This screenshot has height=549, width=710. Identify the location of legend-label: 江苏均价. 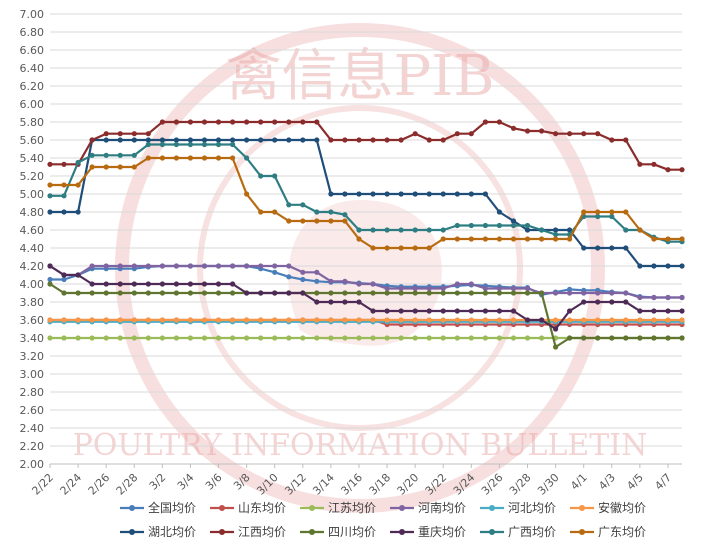
(352, 508).